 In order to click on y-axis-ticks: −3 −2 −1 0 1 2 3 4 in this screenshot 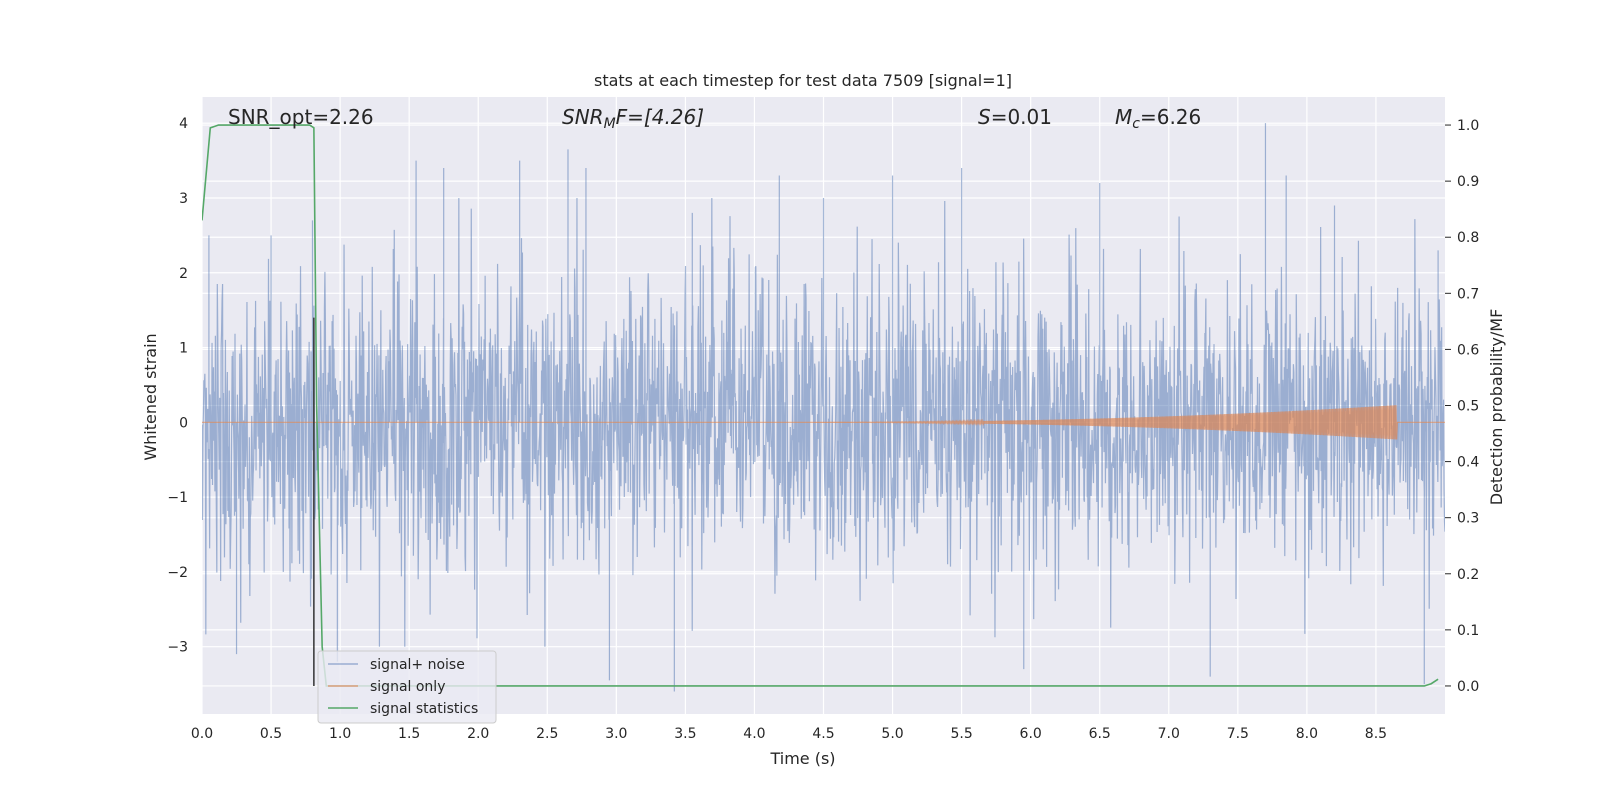, I will do `click(177, 386)`.